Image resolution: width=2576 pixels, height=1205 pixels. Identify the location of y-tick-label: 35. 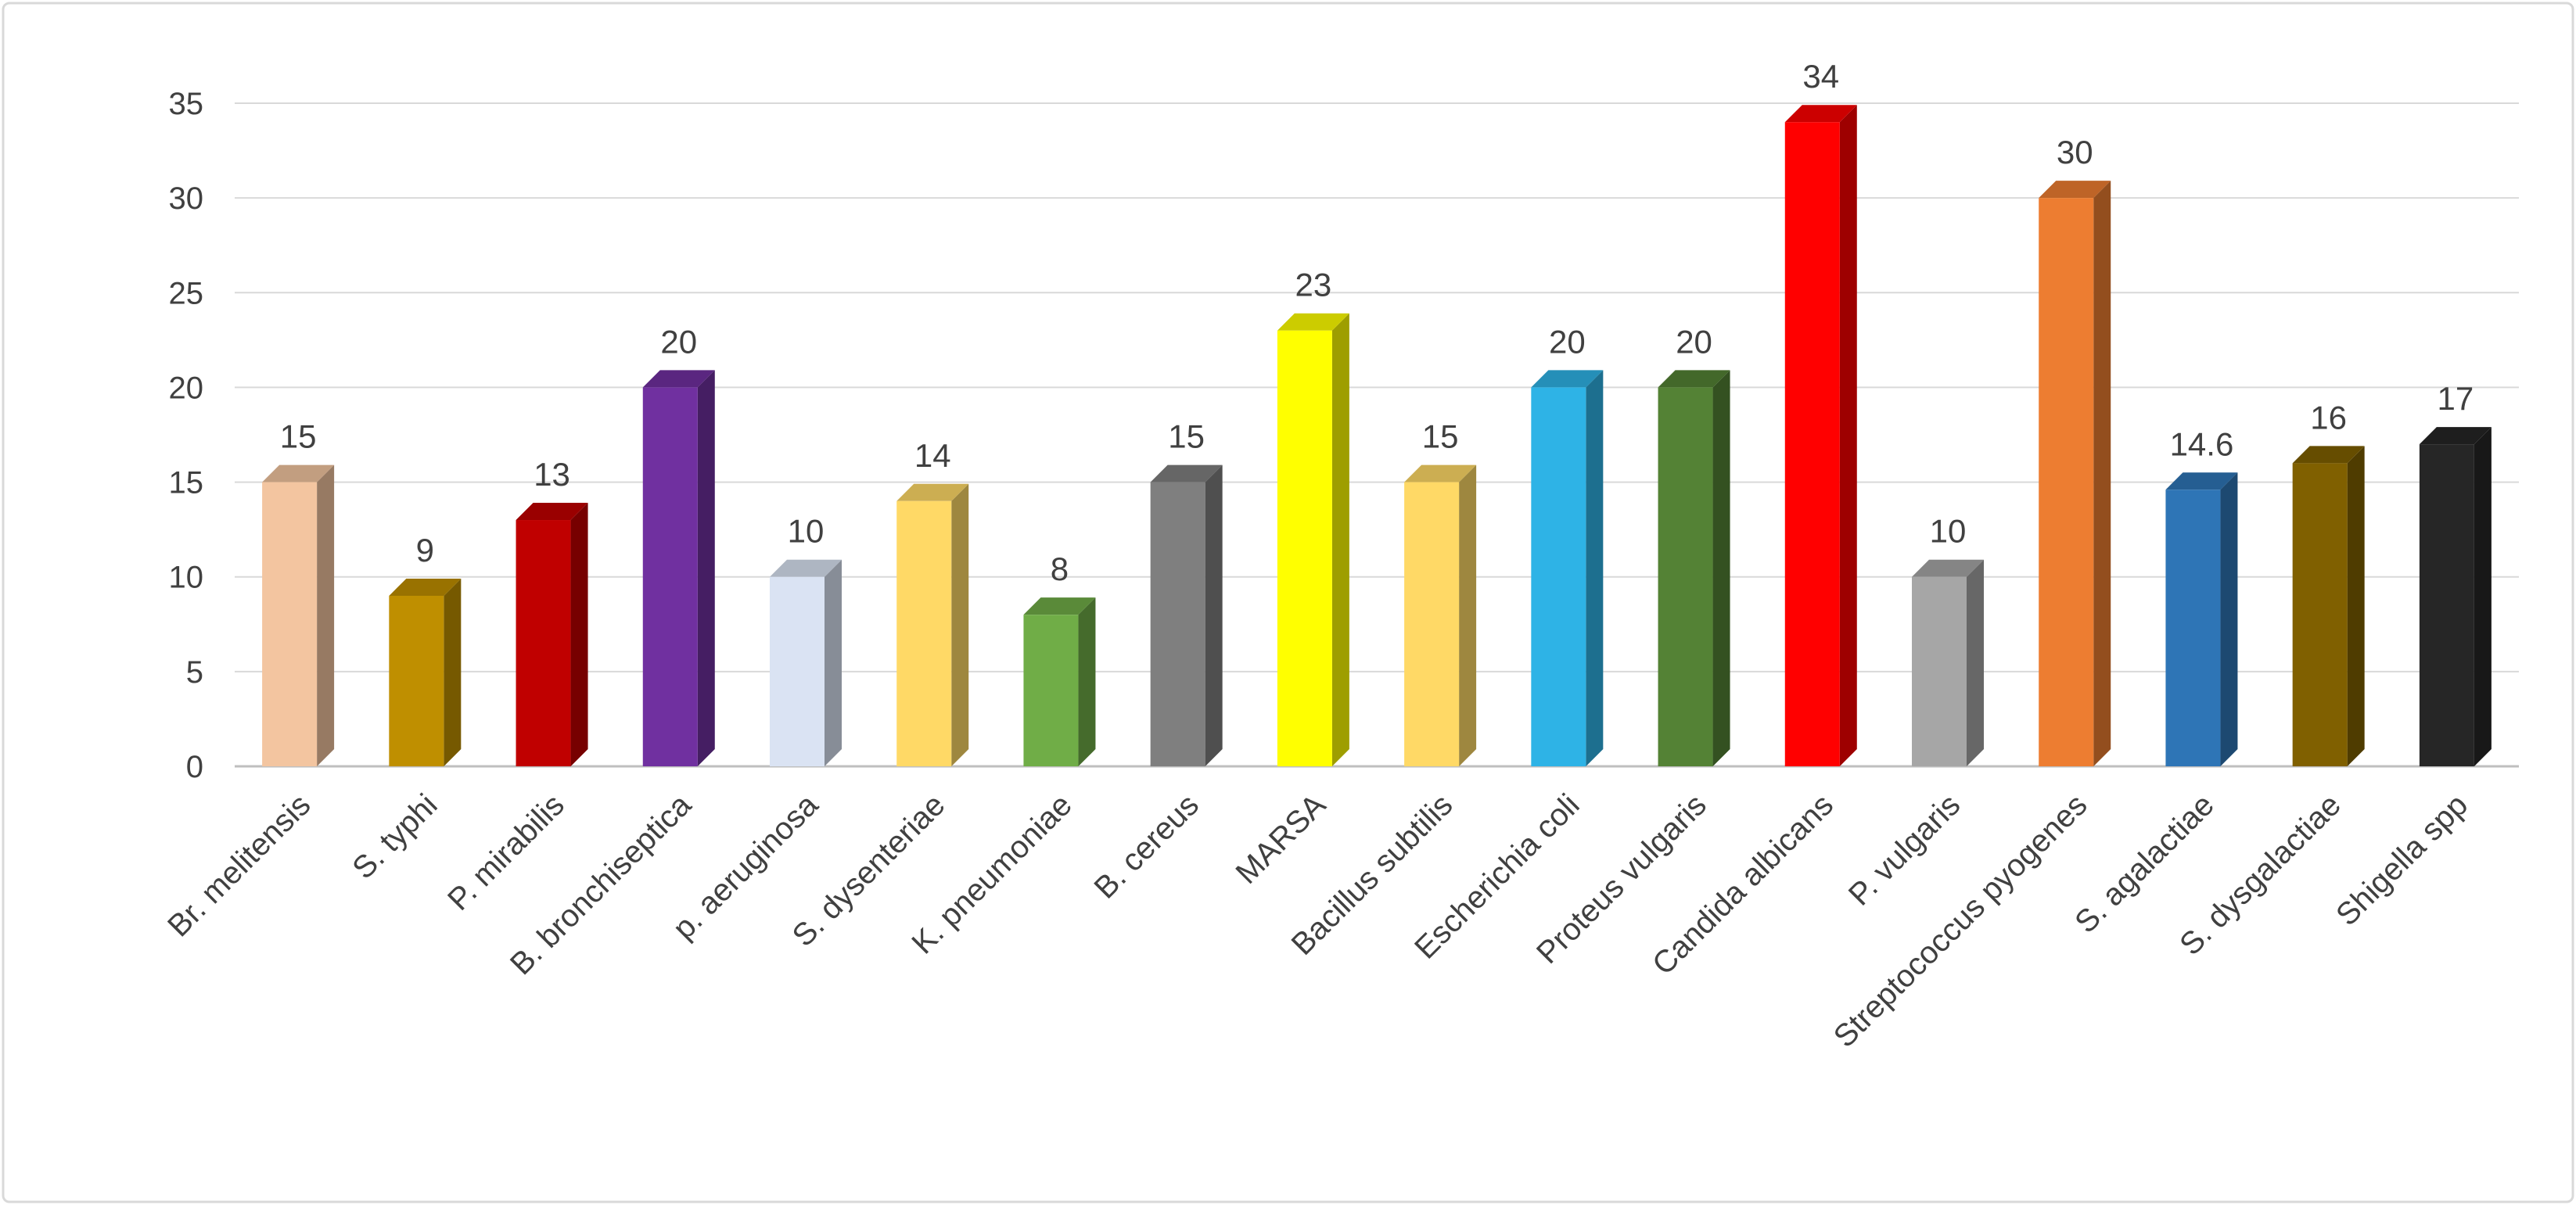
(187, 104).